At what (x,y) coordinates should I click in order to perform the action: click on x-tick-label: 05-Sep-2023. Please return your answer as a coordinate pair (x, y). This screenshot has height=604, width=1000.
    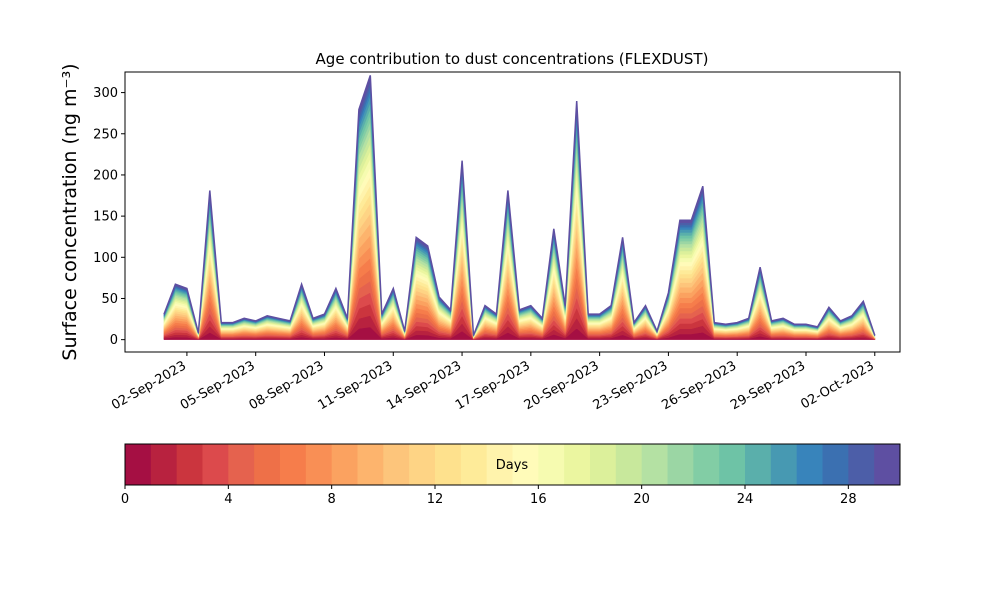
    Looking at the image, I should click on (218, 385).